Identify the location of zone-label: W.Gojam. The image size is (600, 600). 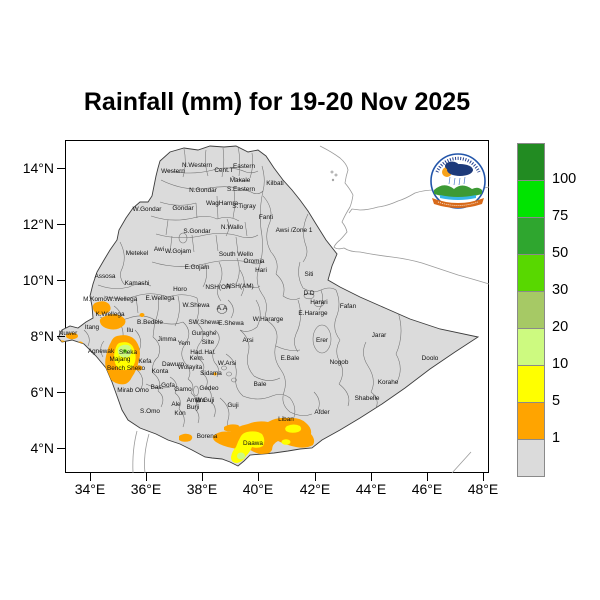
(178, 251).